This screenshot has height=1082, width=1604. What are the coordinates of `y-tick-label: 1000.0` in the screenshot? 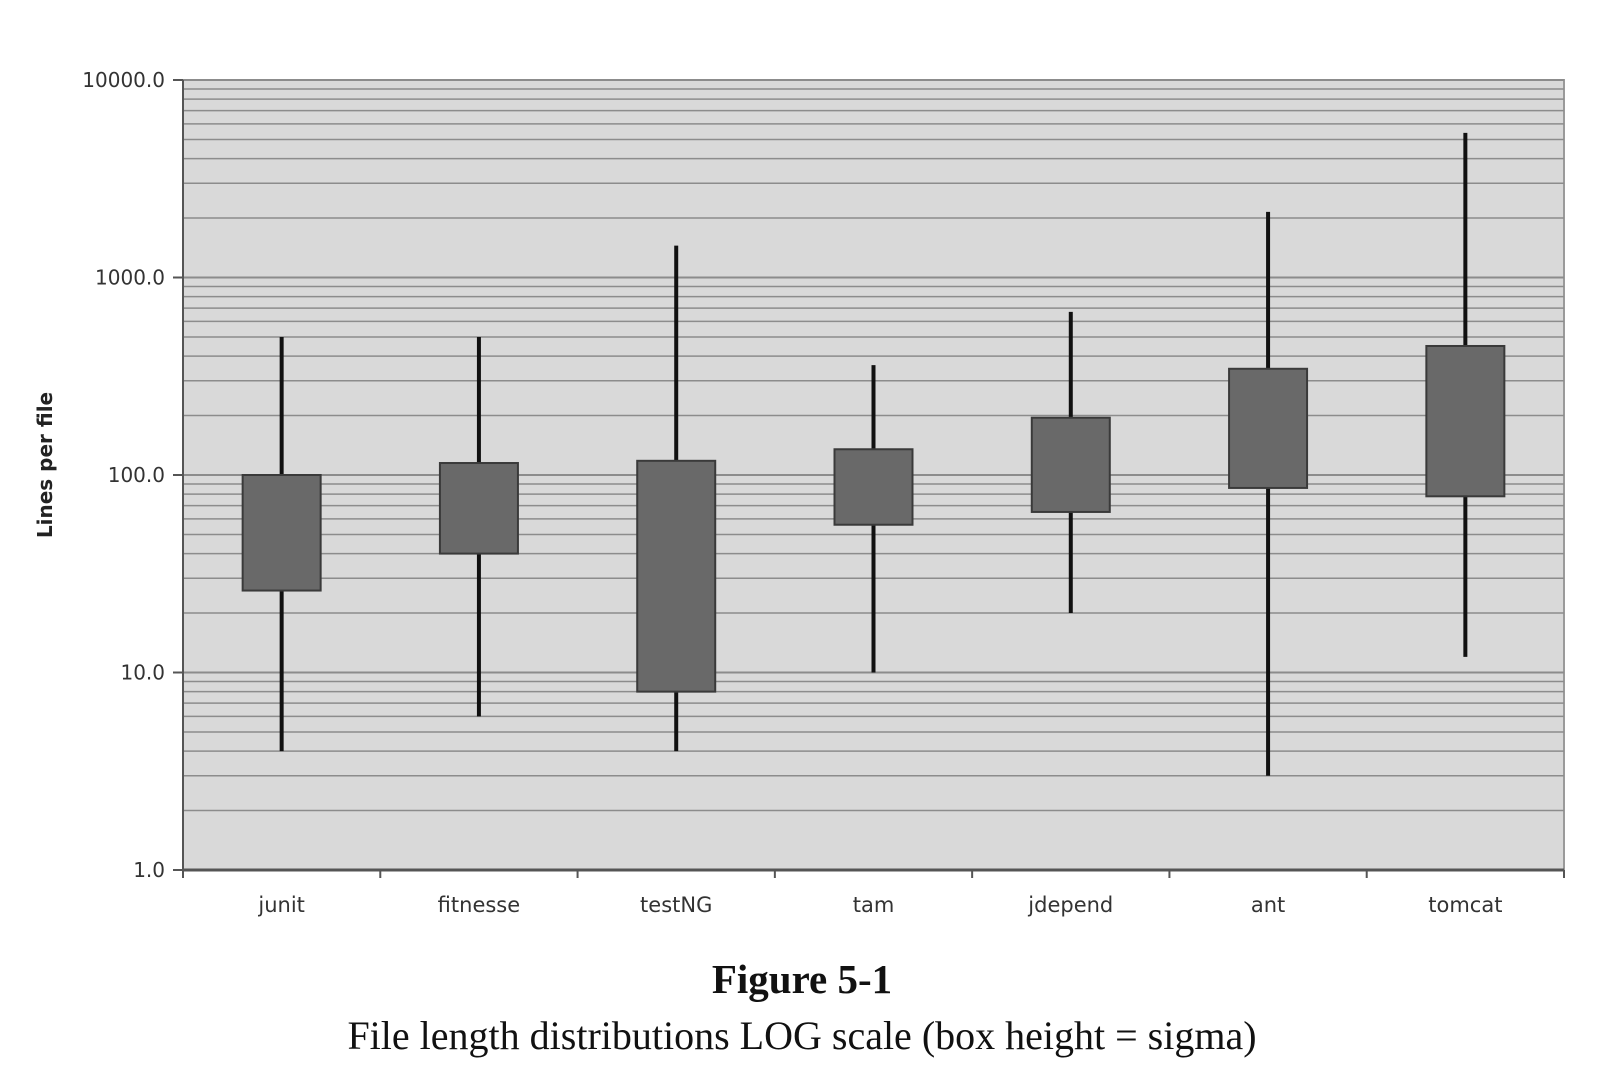 It's located at (130, 278).